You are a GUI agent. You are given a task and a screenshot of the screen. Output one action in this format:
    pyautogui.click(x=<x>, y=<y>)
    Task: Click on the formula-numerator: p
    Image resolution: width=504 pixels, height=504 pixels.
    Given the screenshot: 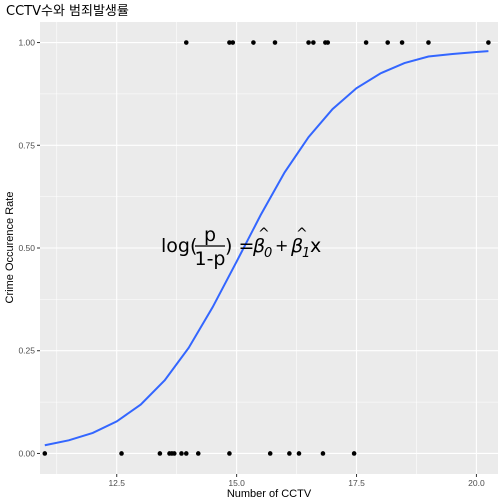 What is the action you would take?
    pyautogui.click(x=210, y=235)
    